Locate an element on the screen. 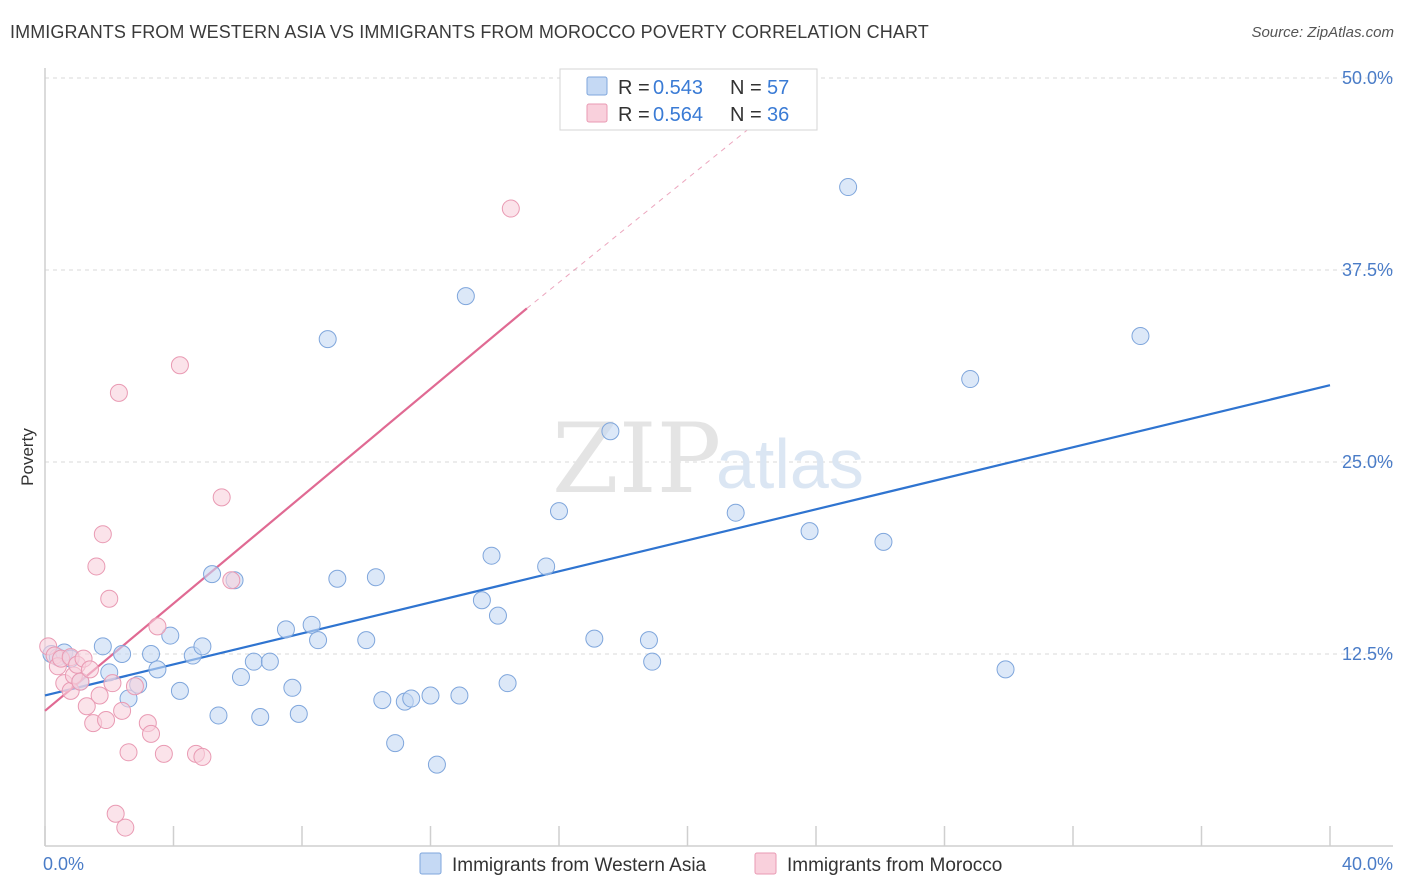  legend-r-value-pink: 0.564 is located at coordinates (678, 115).